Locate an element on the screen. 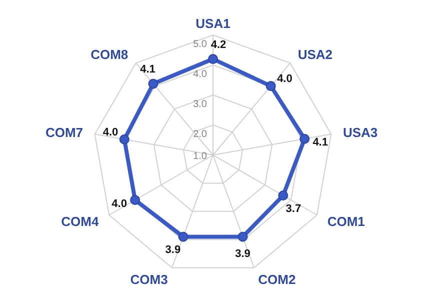  spoke-label: USA2 is located at coordinates (315, 54).